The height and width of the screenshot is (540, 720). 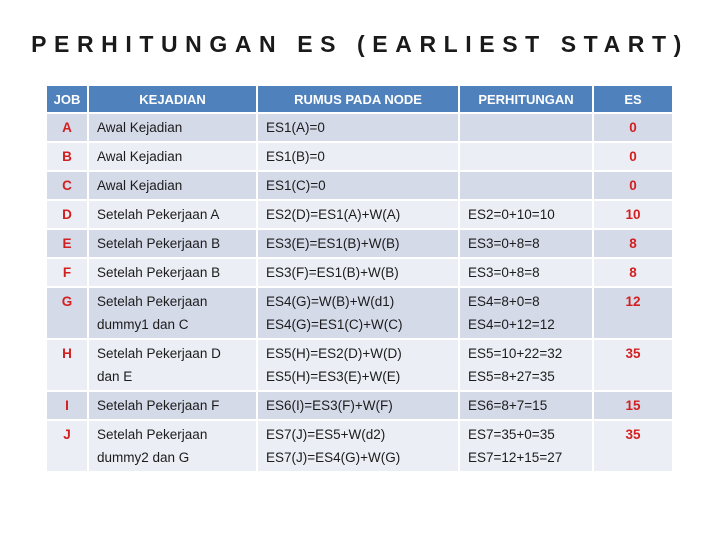 I want to click on job-cell: A, so click(x=67, y=127).